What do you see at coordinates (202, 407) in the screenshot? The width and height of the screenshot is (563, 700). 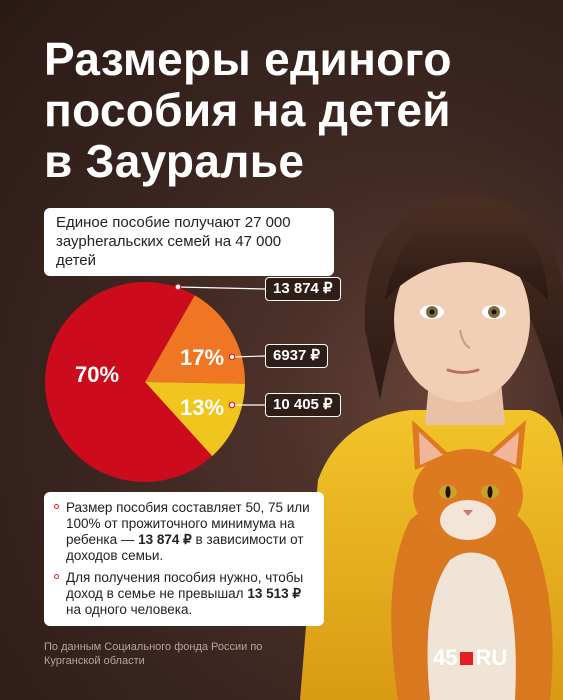 I see `percent-label: 13%` at bounding box center [202, 407].